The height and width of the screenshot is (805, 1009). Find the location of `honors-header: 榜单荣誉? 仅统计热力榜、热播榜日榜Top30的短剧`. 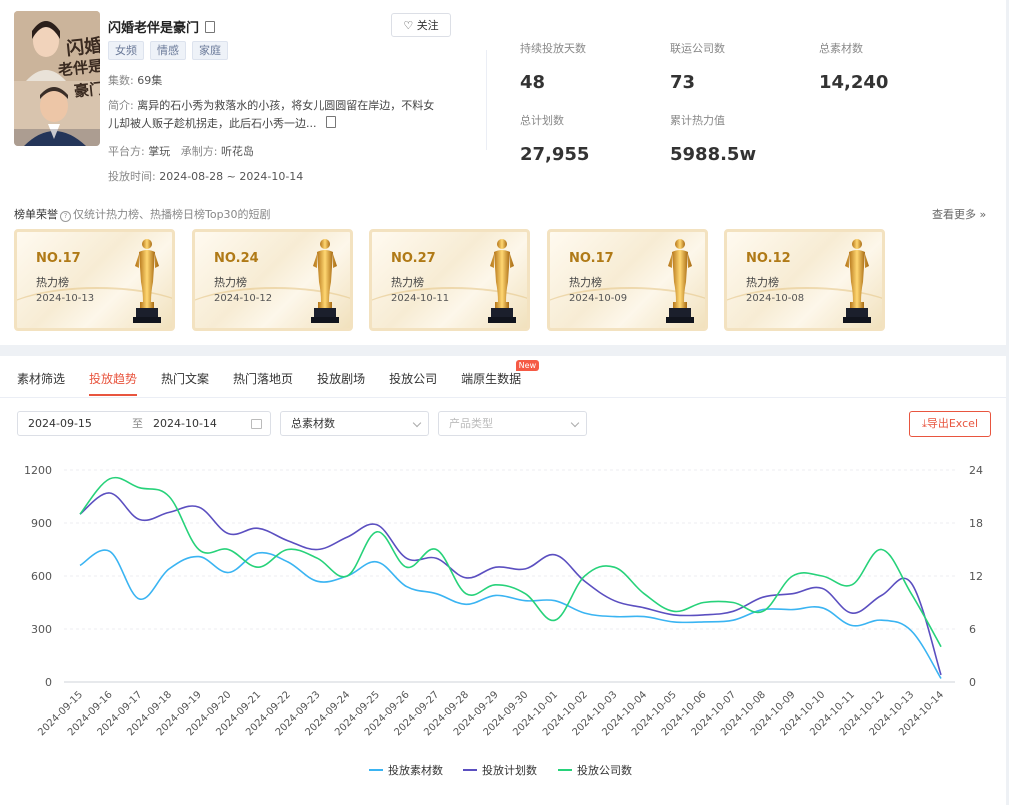

honors-header: 榜单荣誉? 仅统计热力榜、热播榜日榜Top30的短剧 is located at coordinates (142, 214).